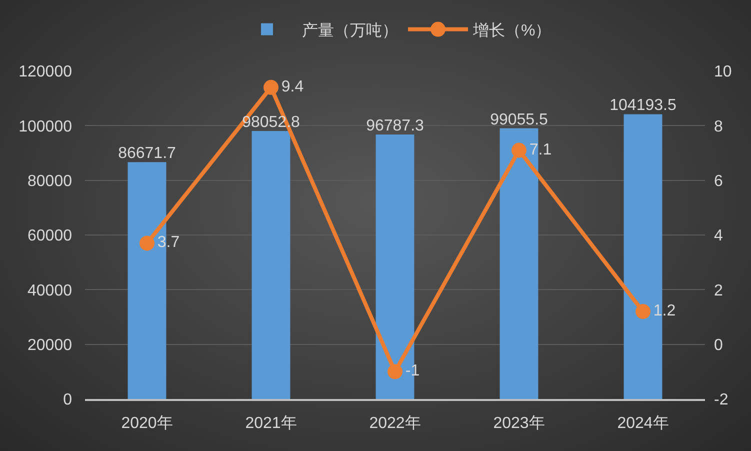 The height and width of the screenshot is (451, 751). I want to click on data-label: 99055.5, so click(519, 119).